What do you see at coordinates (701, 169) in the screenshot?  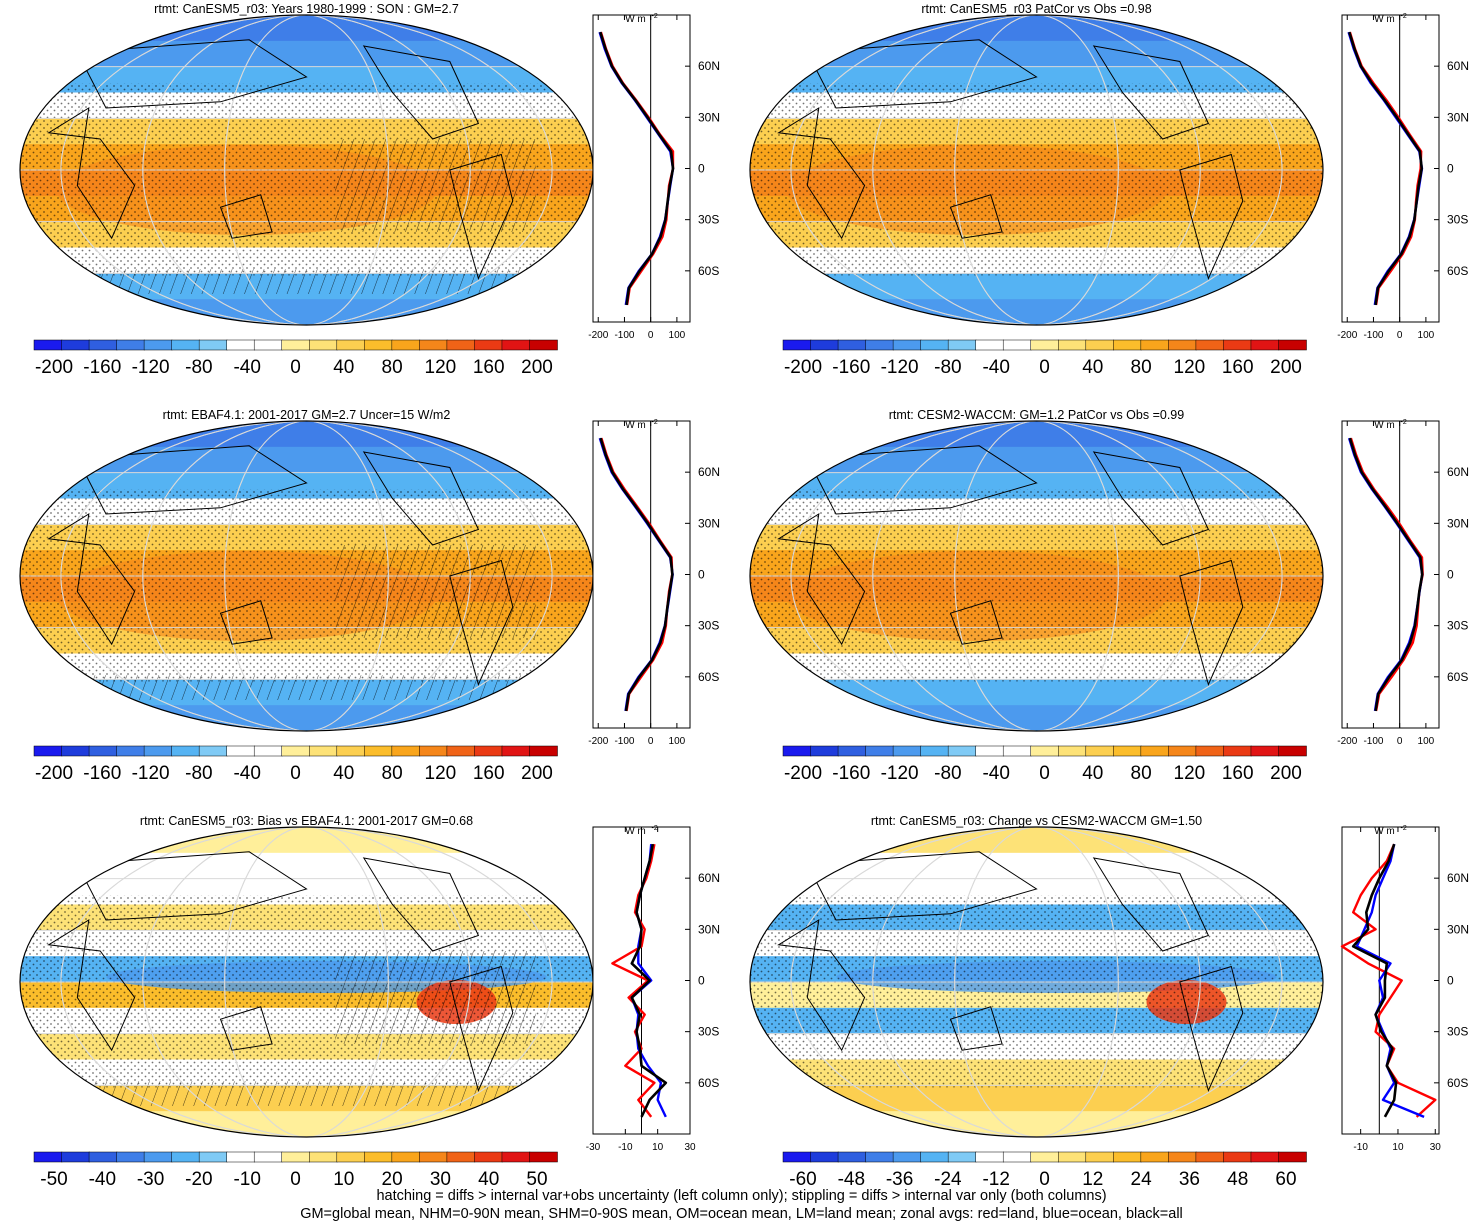 I see `lat-label: 0` at bounding box center [701, 169].